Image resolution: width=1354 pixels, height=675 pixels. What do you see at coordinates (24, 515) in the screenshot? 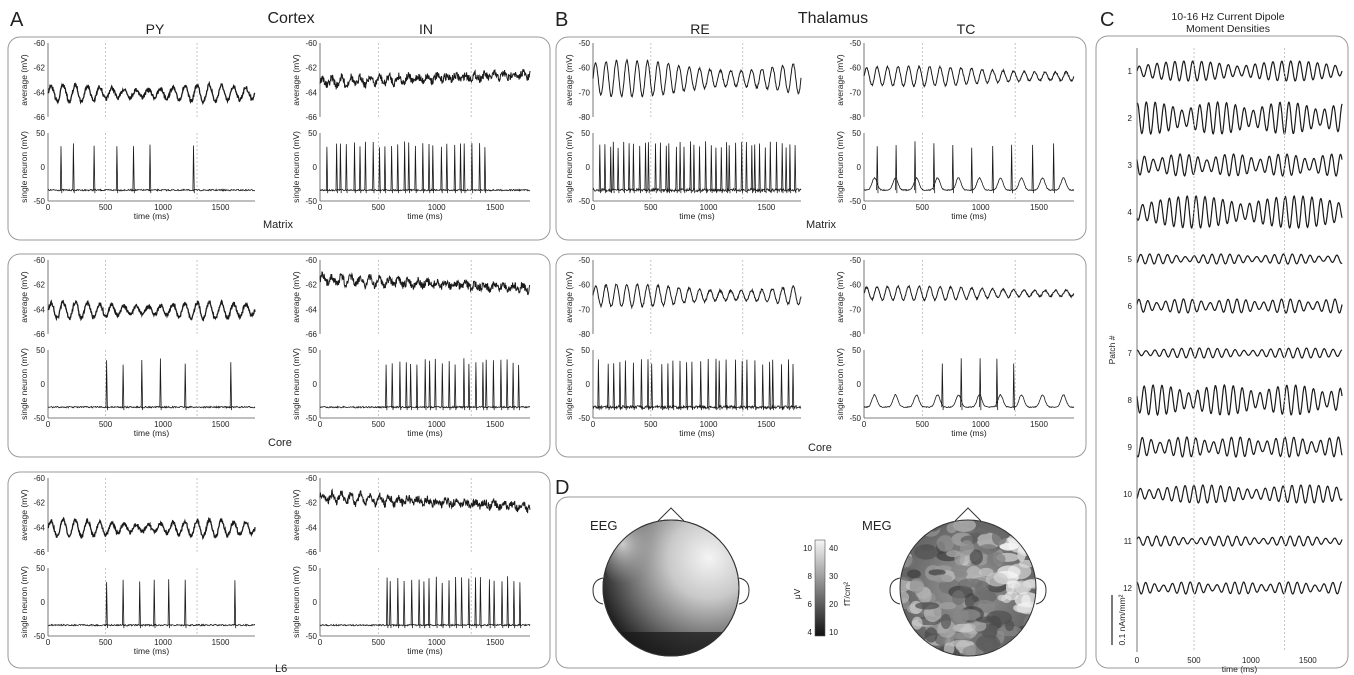
I see `cortex-r3-py-average-label: average (mV)` at bounding box center [24, 515].